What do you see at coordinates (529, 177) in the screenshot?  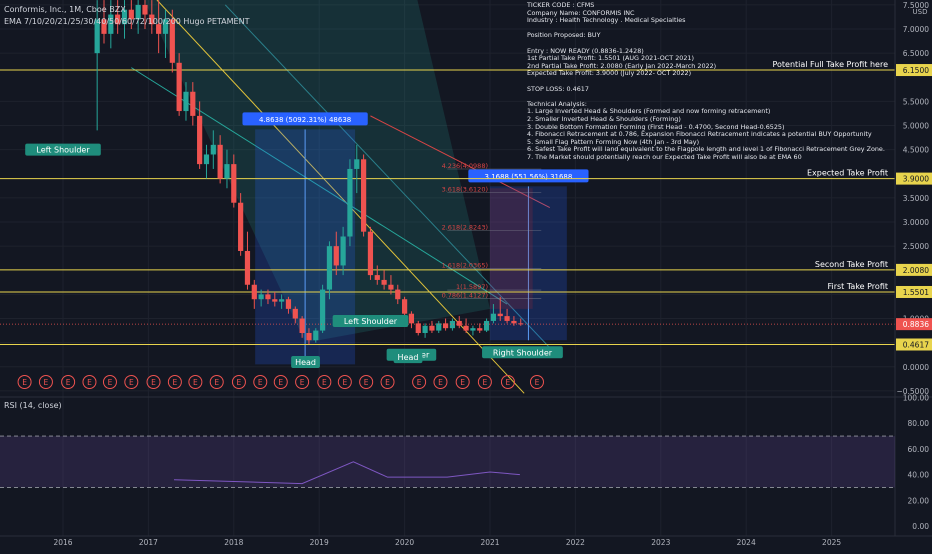 I see `measure-label: 3.1688 (551.56%) 31688` at bounding box center [529, 177].